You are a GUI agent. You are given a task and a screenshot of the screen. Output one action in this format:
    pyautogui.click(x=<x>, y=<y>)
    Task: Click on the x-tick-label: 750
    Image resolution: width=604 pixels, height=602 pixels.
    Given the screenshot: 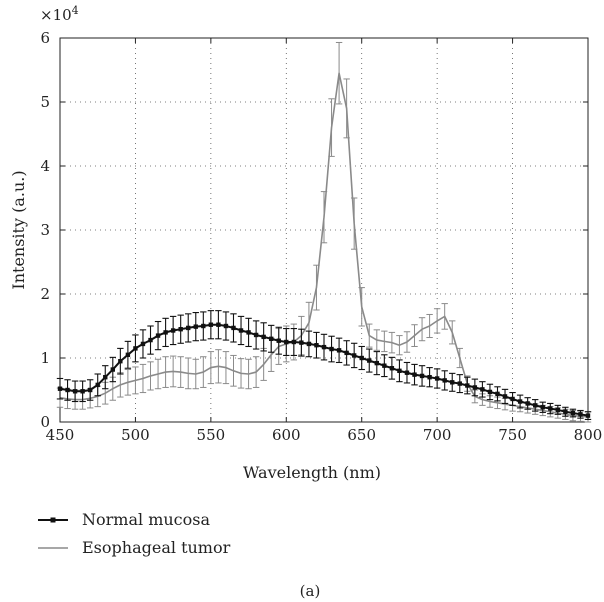 What is the action you would take?
    pyautogui.click(x=512, y=435)
    